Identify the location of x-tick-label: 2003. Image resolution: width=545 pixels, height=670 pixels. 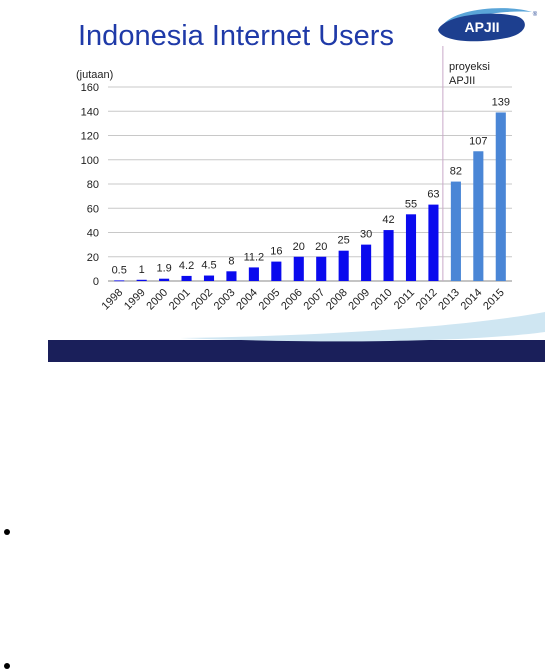
(225, 300).